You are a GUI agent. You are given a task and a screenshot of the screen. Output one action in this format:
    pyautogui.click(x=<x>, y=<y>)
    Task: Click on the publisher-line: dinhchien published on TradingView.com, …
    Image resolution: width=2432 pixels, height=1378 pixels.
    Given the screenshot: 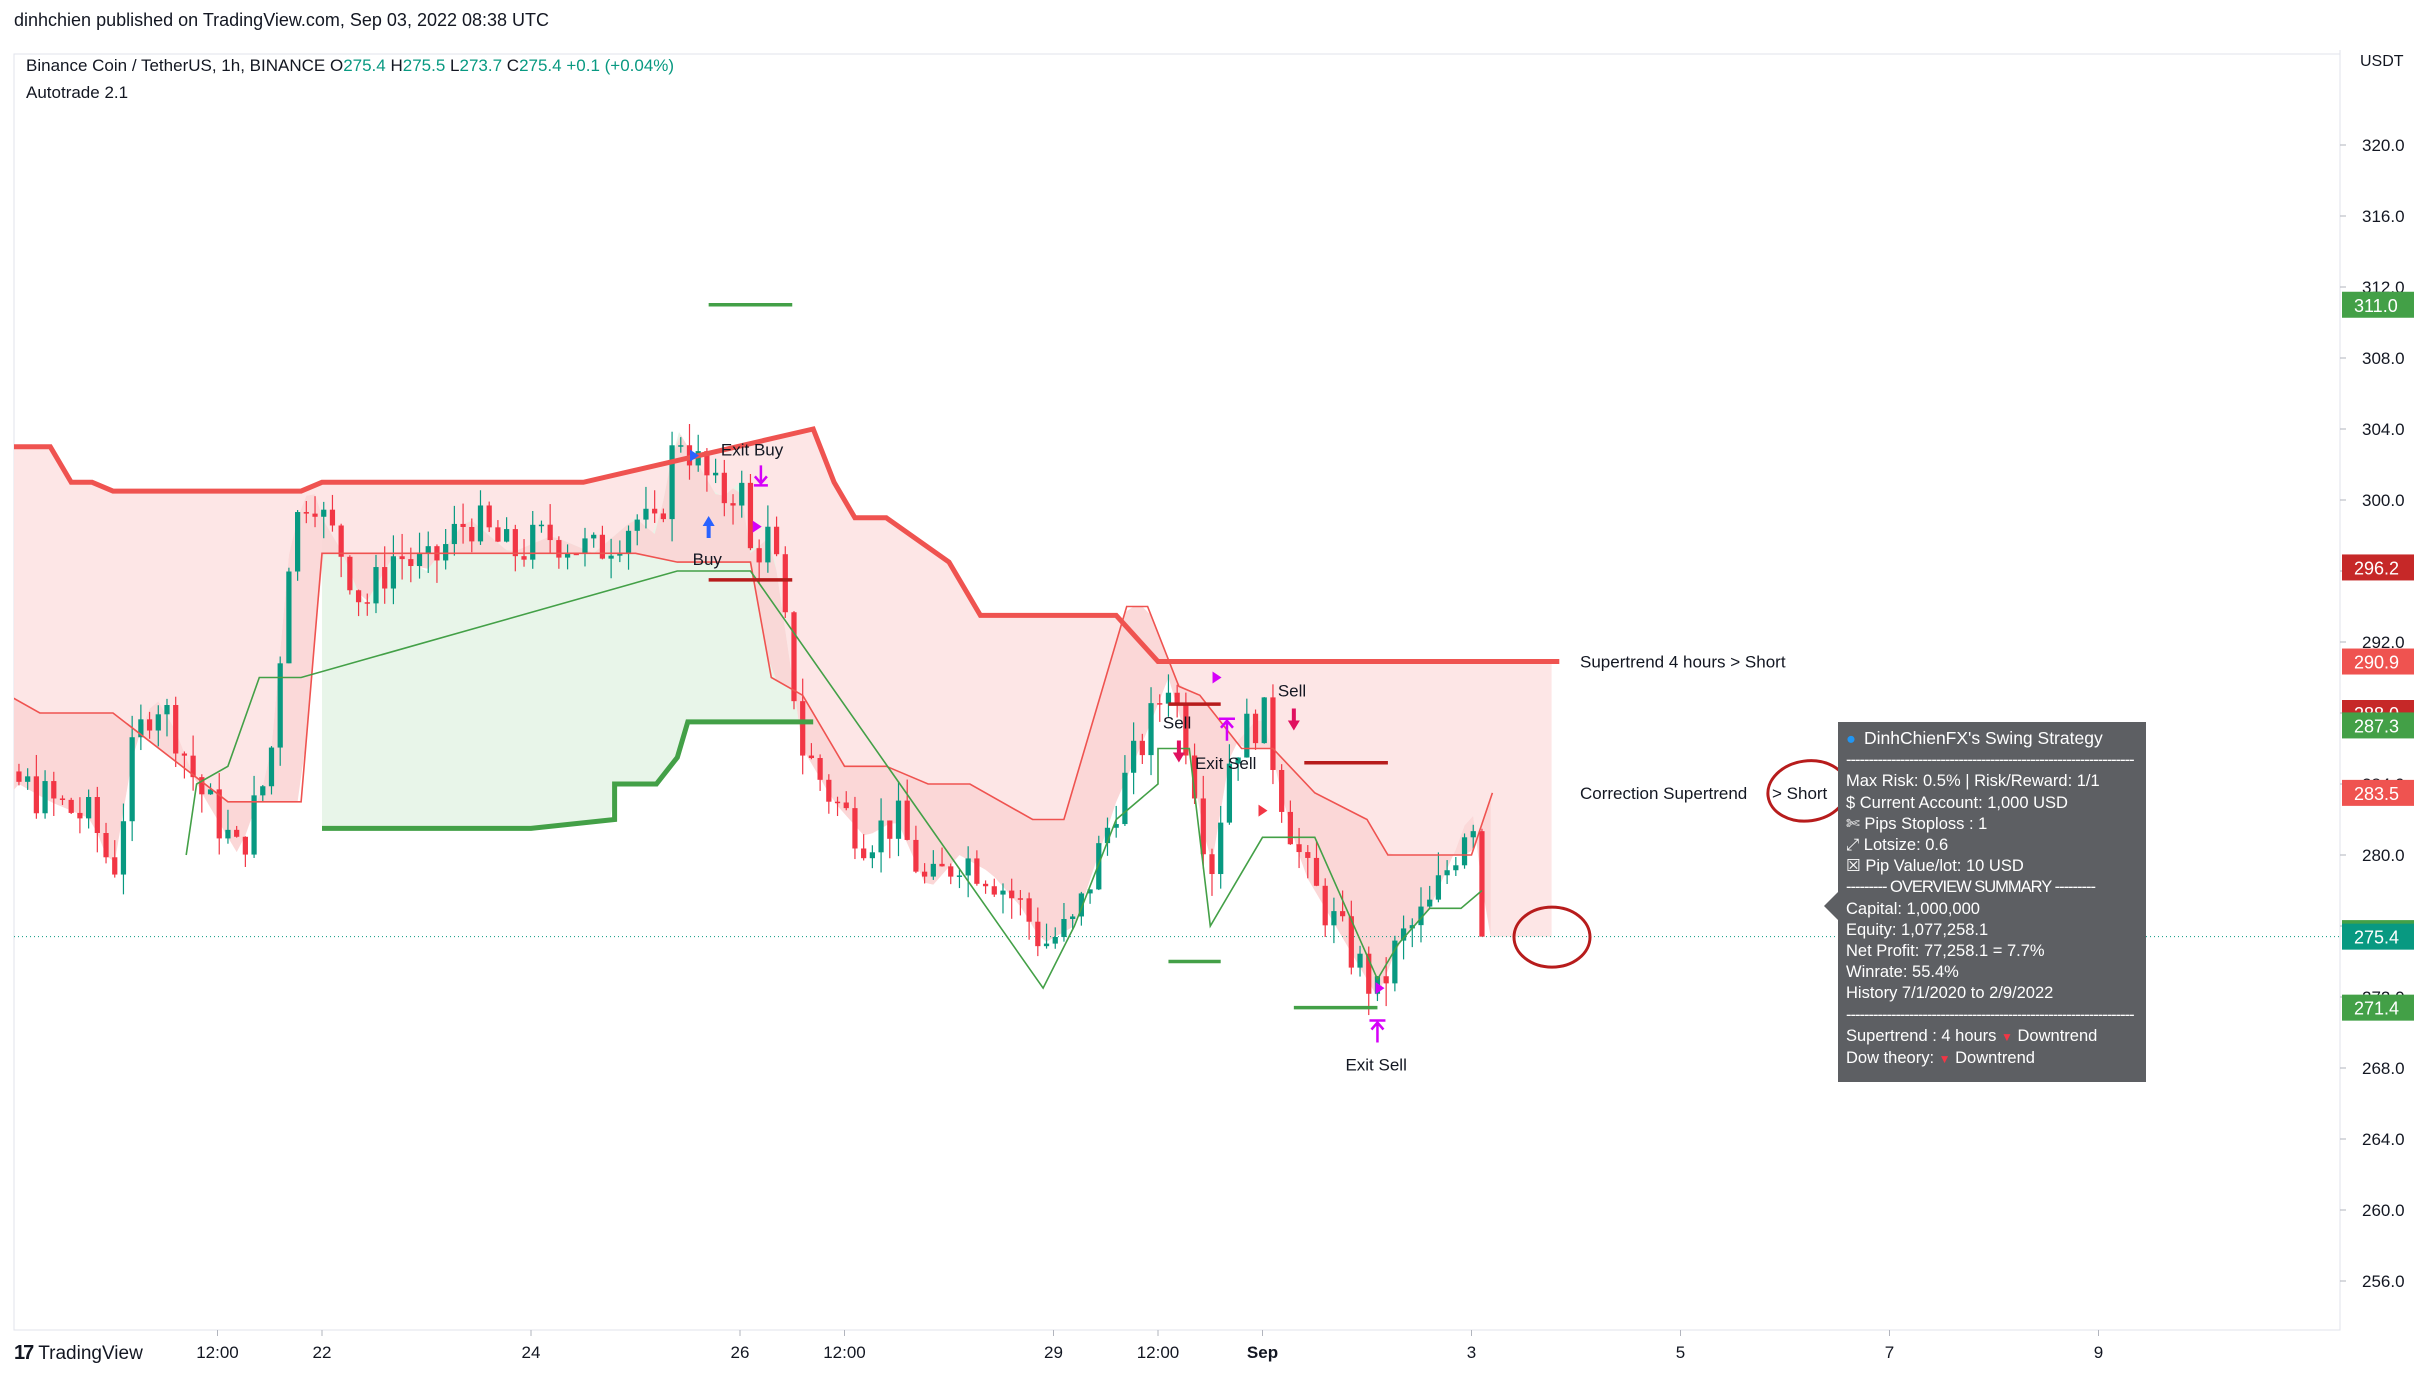 What is the action you would take?
    pyautogui.click(x=282, y=20)
    